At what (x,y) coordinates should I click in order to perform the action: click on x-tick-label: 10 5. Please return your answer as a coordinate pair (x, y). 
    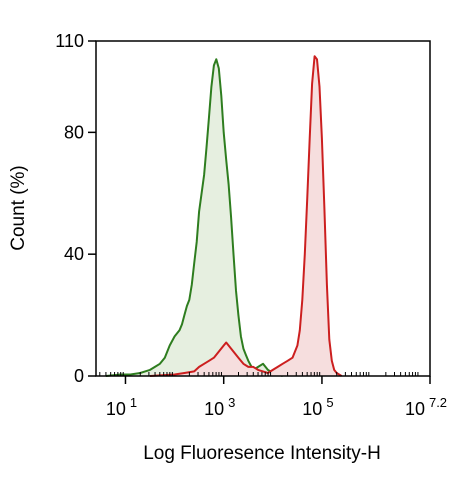
    Looking at the image, I should click on (317, 407).